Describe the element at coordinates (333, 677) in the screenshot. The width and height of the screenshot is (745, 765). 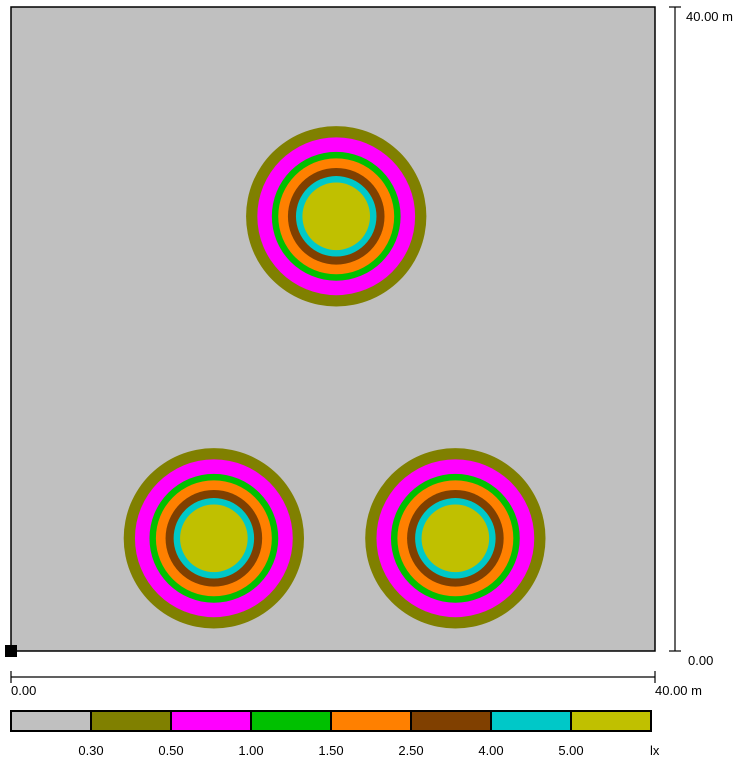
I see `x-scale-bar` at that location.